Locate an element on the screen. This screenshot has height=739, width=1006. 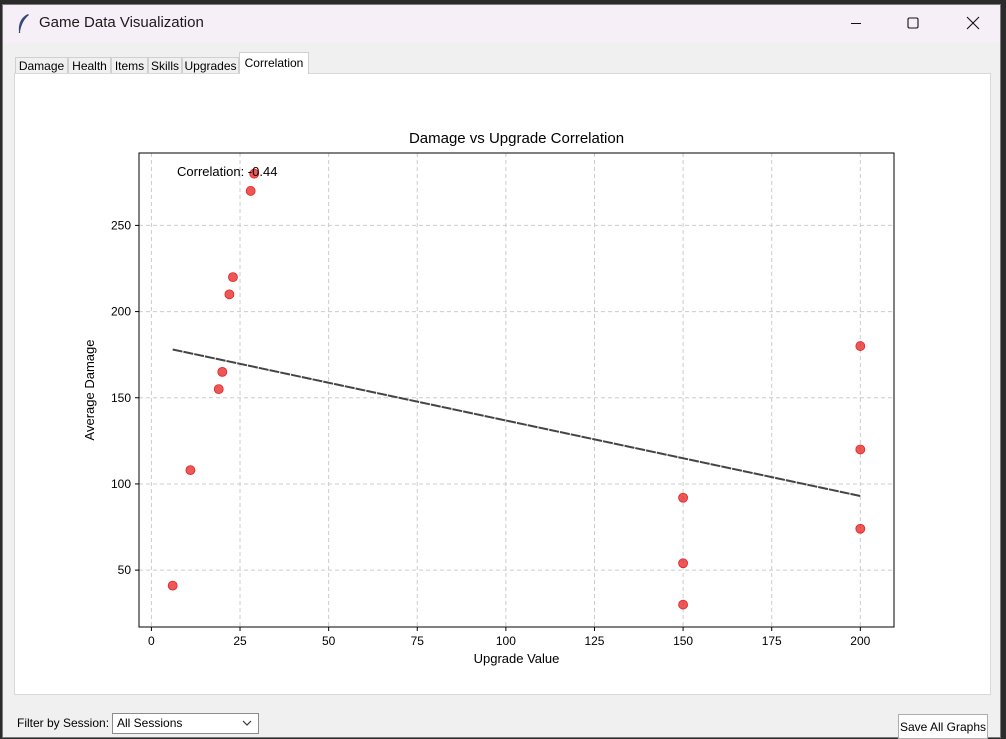
close-icon is located at coordinates (973, 23).